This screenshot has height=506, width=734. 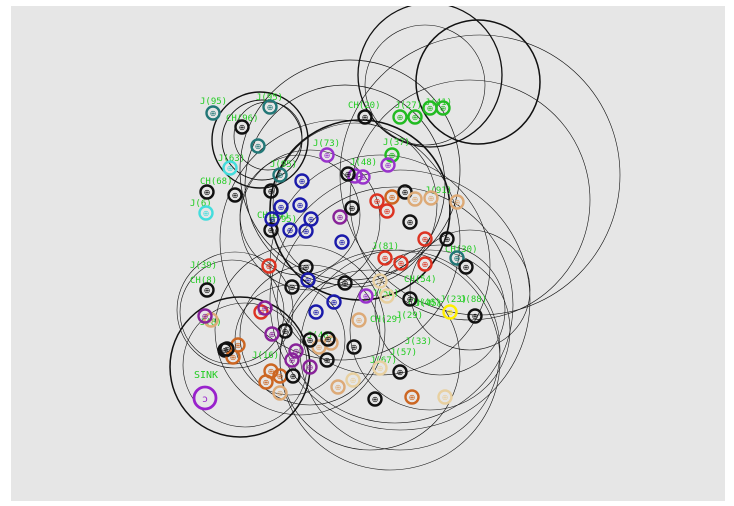 I want to click on node-62: ⊕, so click(x=475, y=316).